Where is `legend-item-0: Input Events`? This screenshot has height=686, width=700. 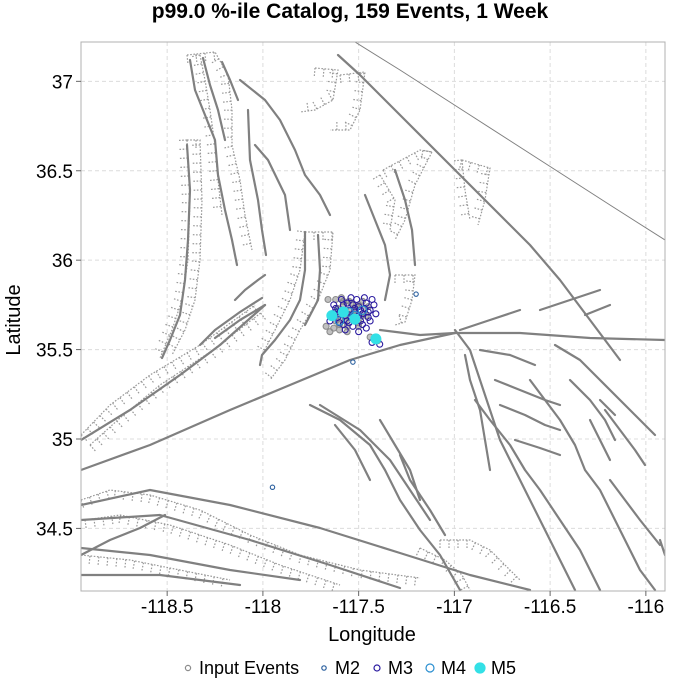 legend-item-0: Input Events is located at coordinates (241, 668).